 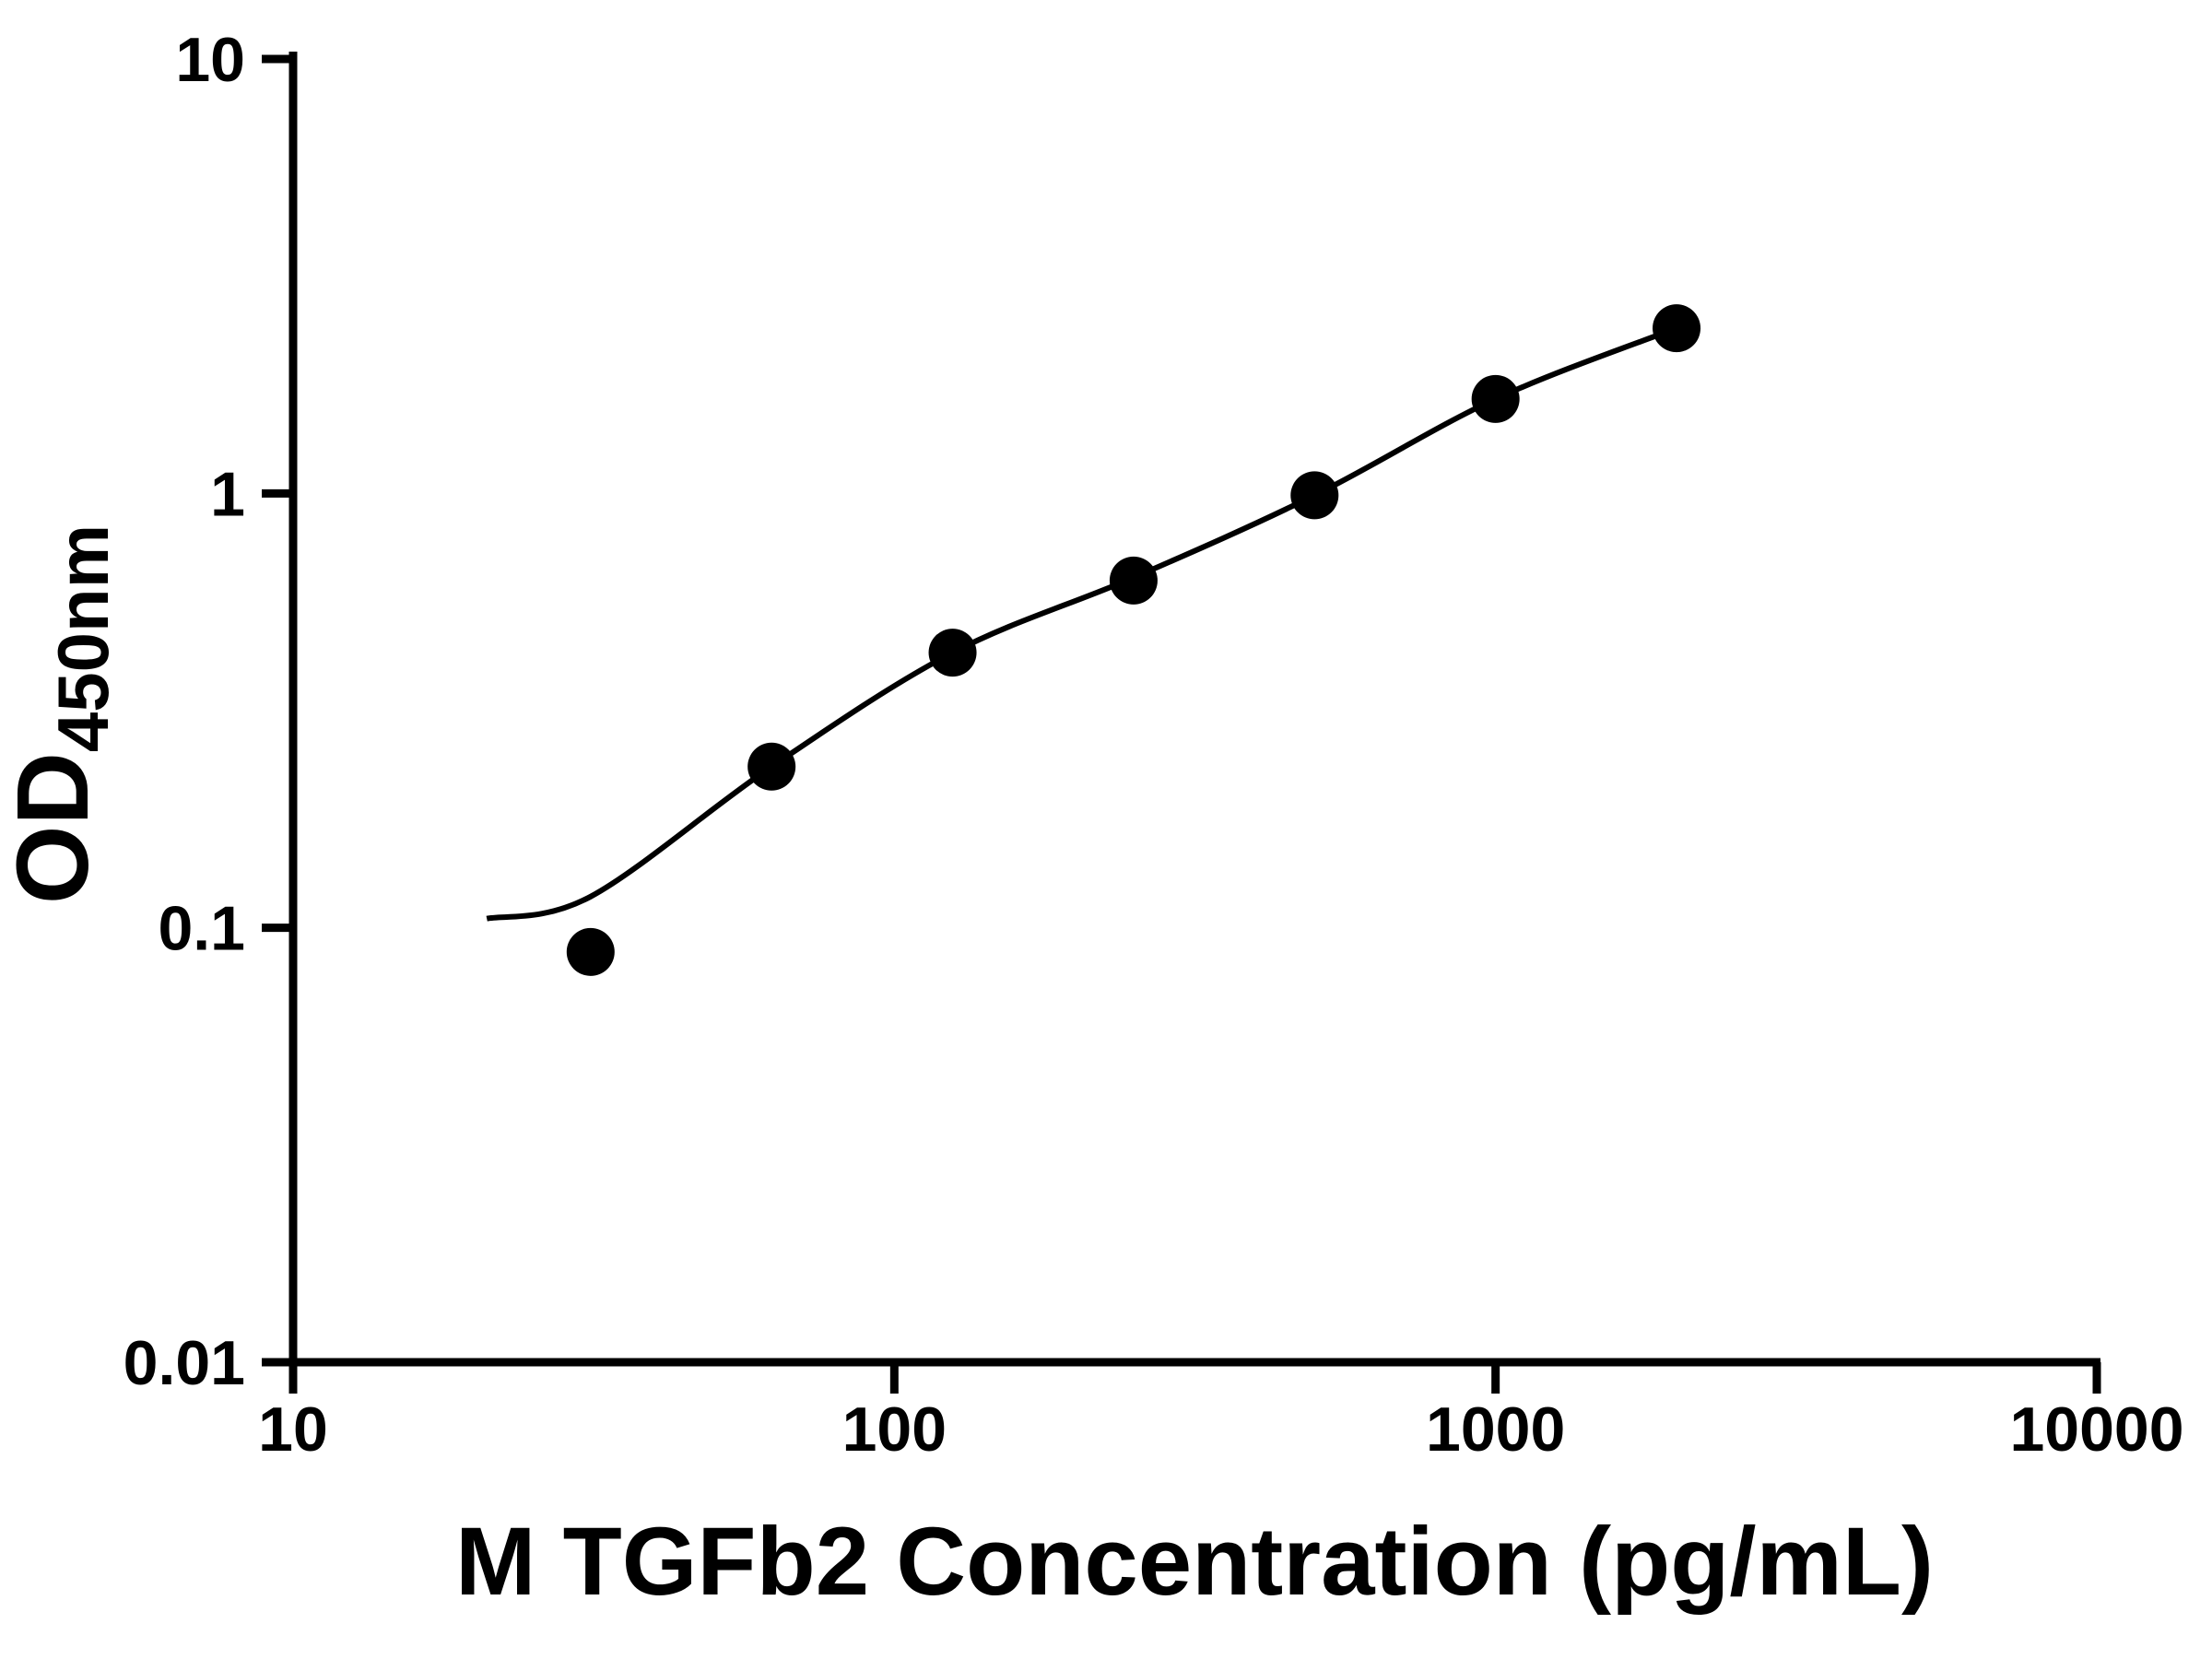 I want to click on x-tick-label: 100, so click(x=894, y=1429).